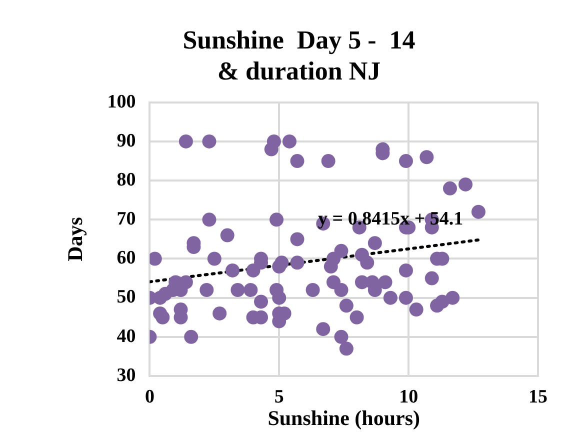  Describe the element at coordinates (126, 297) in the screenshot. I see `y-tick-label: 50` at that location.